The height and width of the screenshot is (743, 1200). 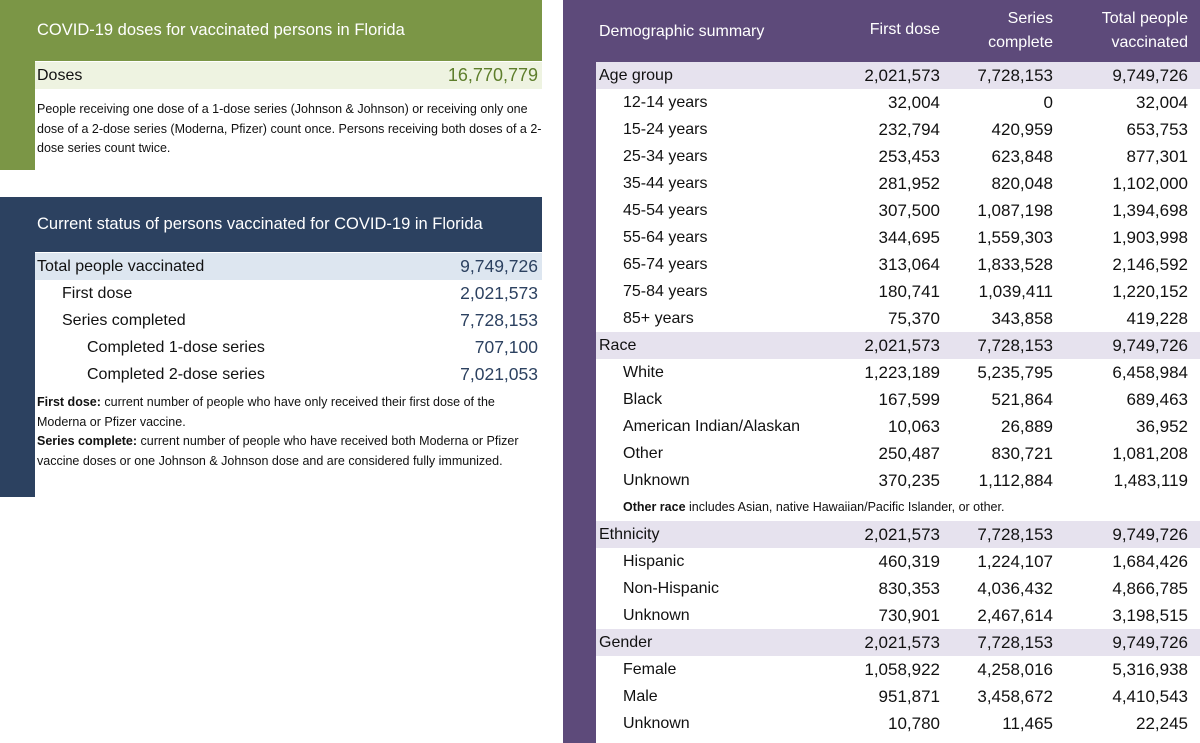 I want to click on row-value: 370,235, so click(x=909, y=480).